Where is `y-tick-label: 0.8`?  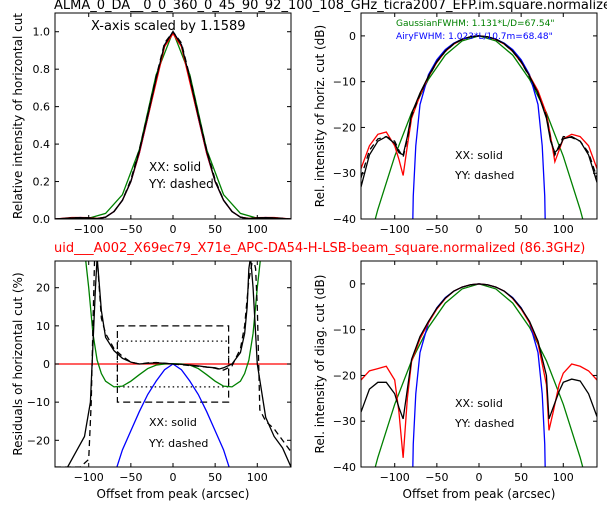 y-tick-label: 0.8 is located at coordinates (42, 69).